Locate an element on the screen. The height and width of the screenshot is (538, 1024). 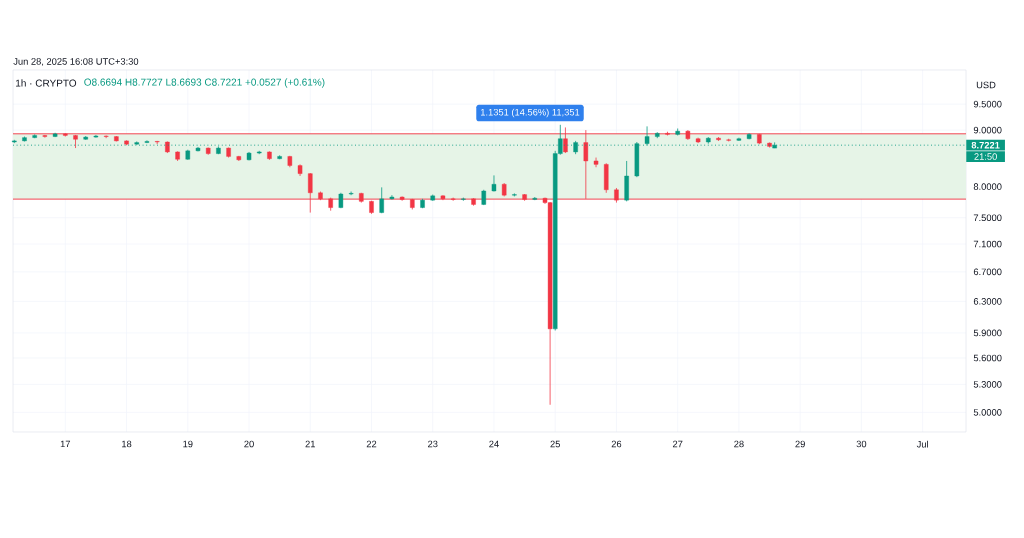
x-tick-label: 27 is located at coordinates (677, 444).